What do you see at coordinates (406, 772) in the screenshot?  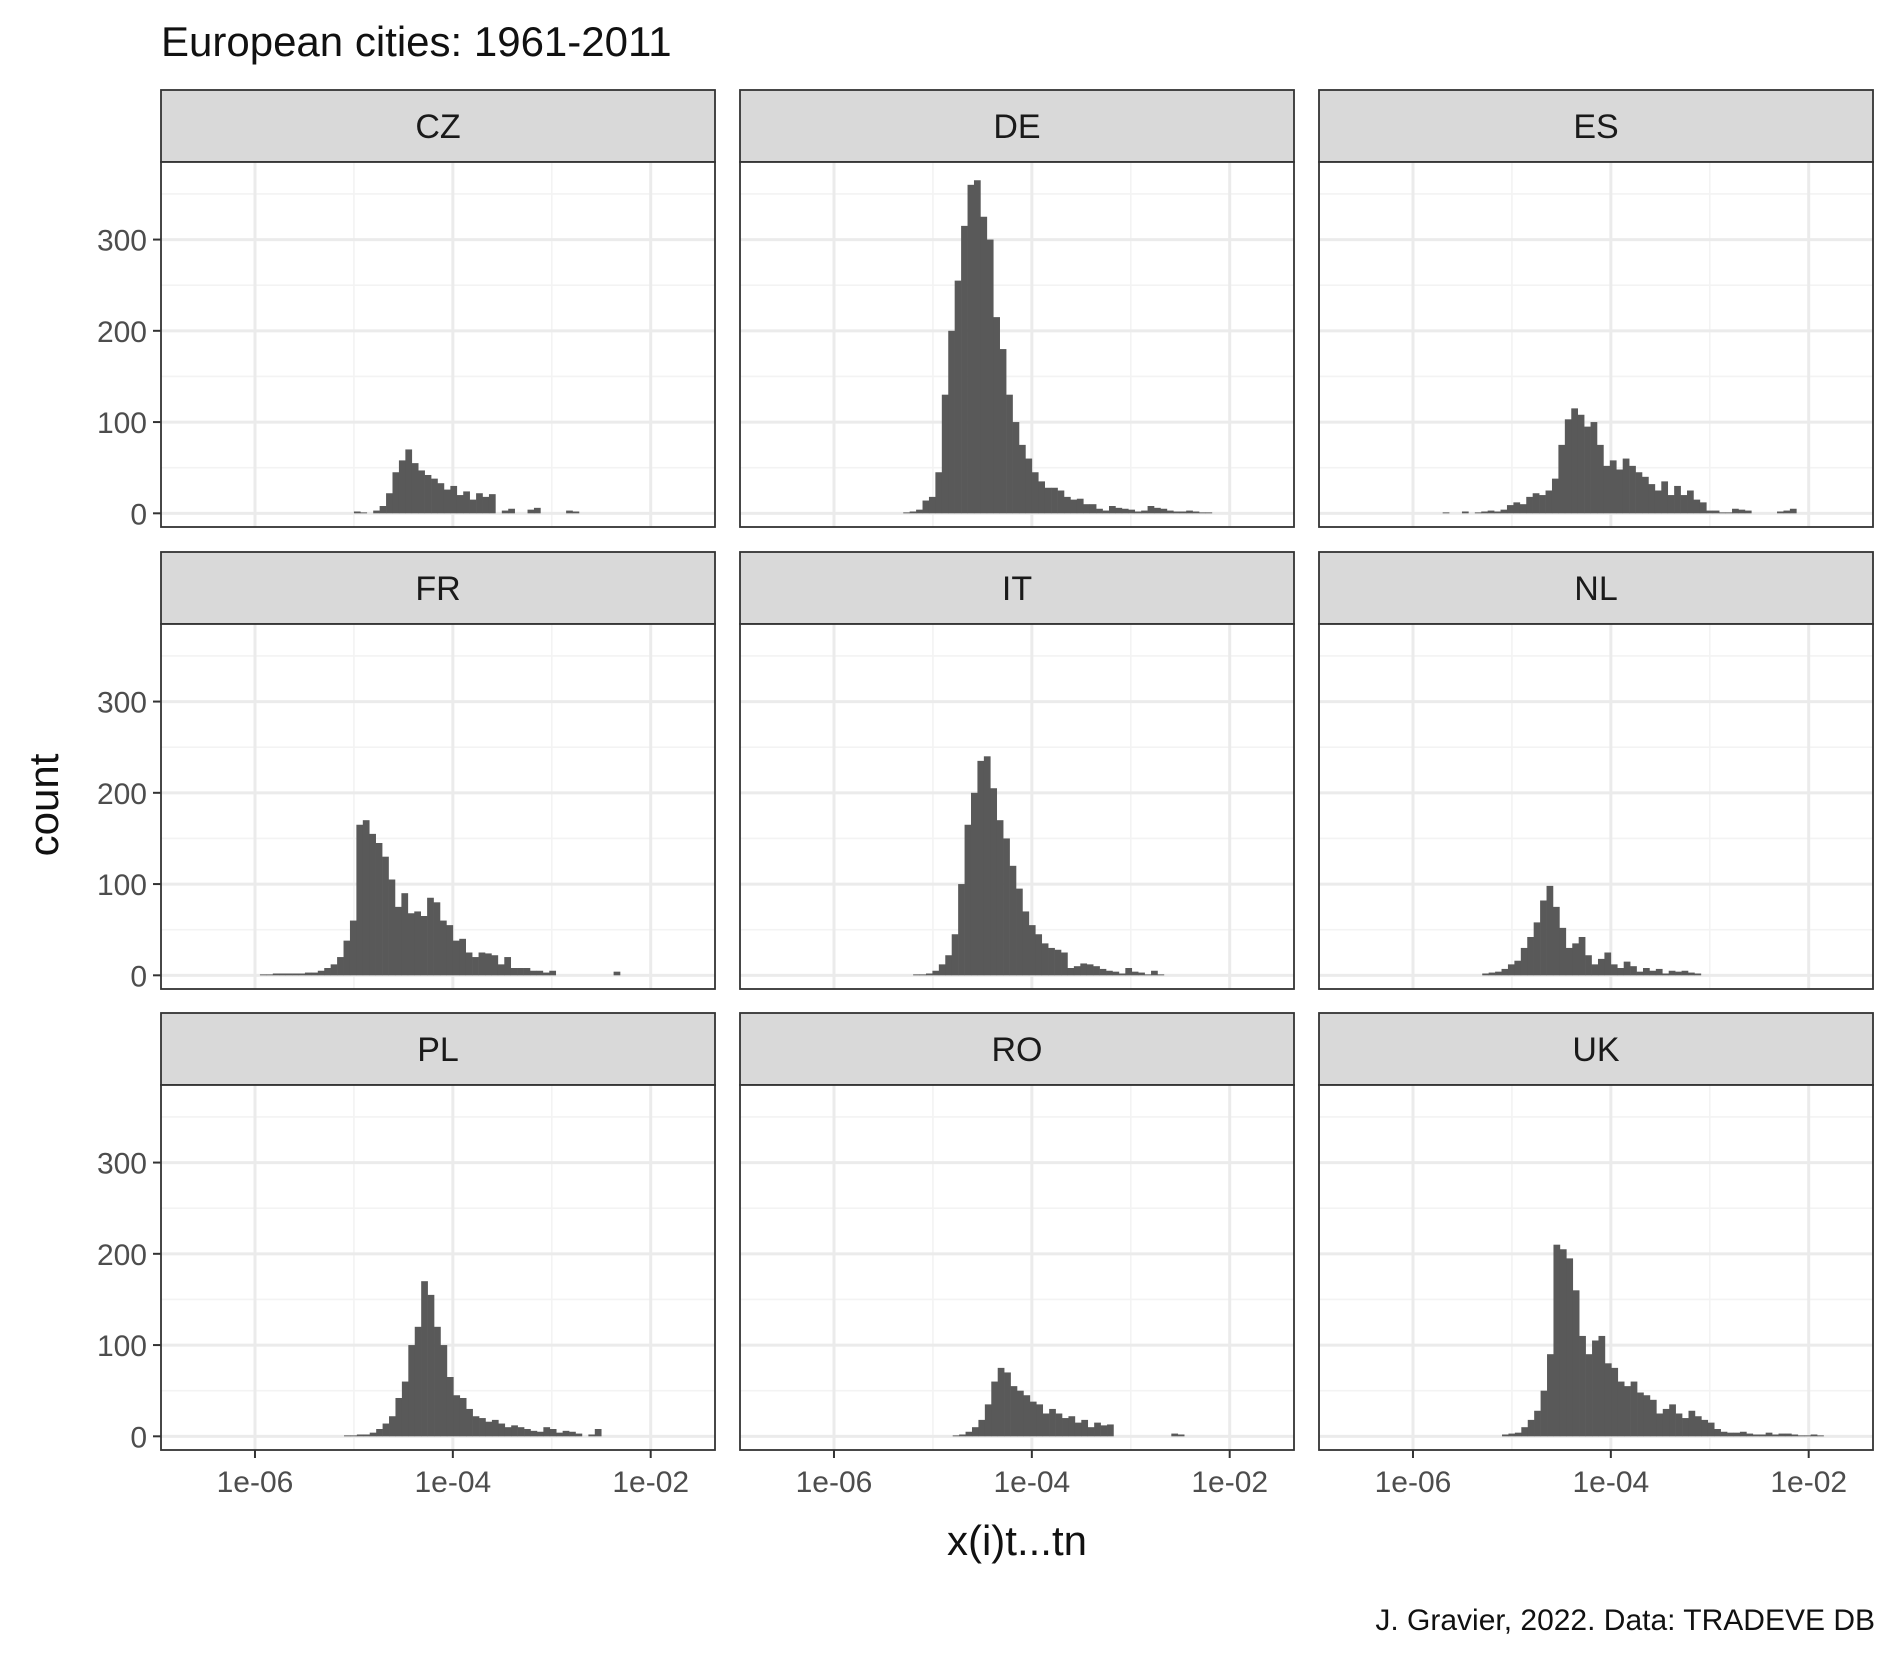 I see `facet-panel-fr: FR 0 100 200 300` at bounding box center [406, 772].